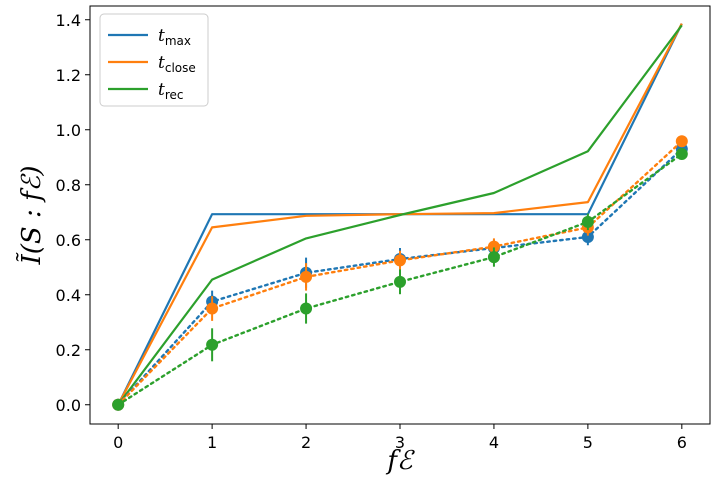 The width and height of the screenshot is (720, 477). I want to click on y-tick-label: 1.4, so click(68, 20).